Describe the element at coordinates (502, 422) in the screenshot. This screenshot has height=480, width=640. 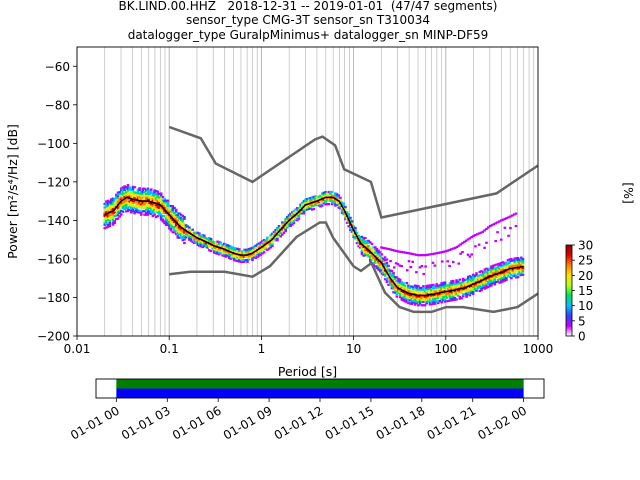
I see `coverage-tick-label: 01-02 00` at that location.